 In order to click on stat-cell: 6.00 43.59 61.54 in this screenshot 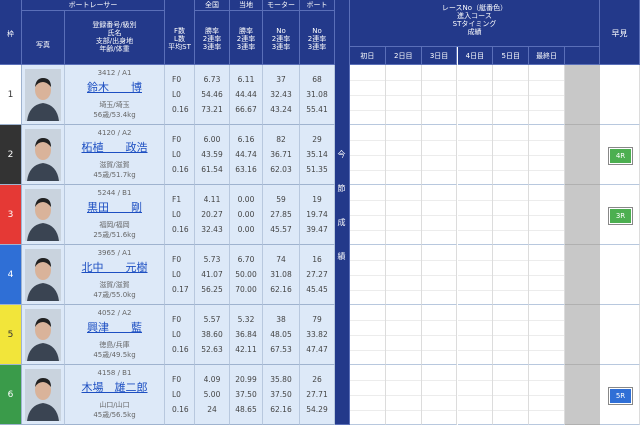, I will do `click(212, 155)`.